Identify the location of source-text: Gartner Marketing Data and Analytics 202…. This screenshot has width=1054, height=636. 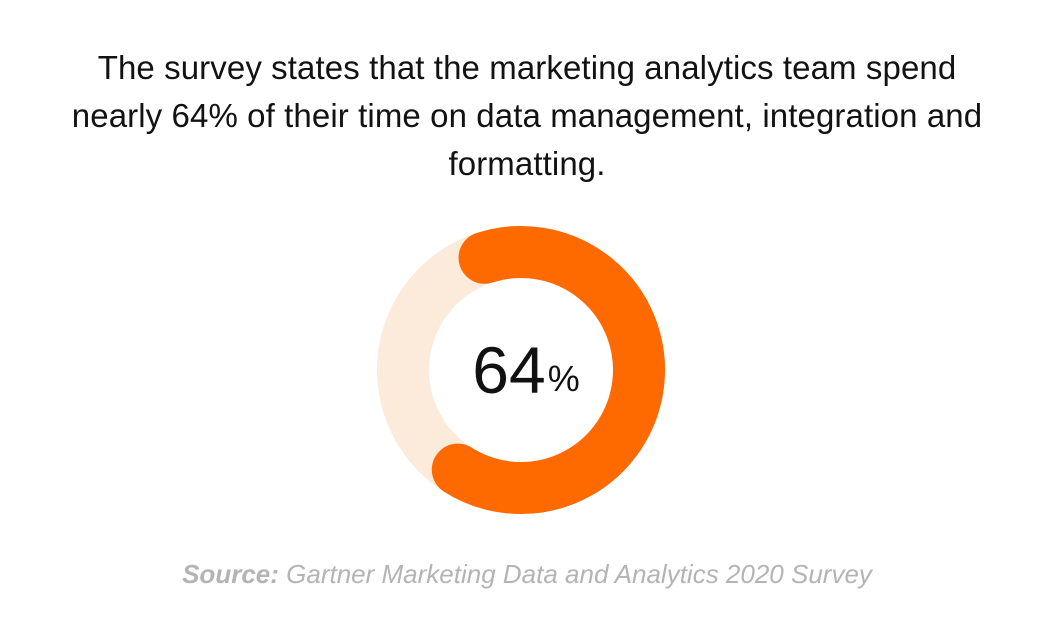
(575, 574).